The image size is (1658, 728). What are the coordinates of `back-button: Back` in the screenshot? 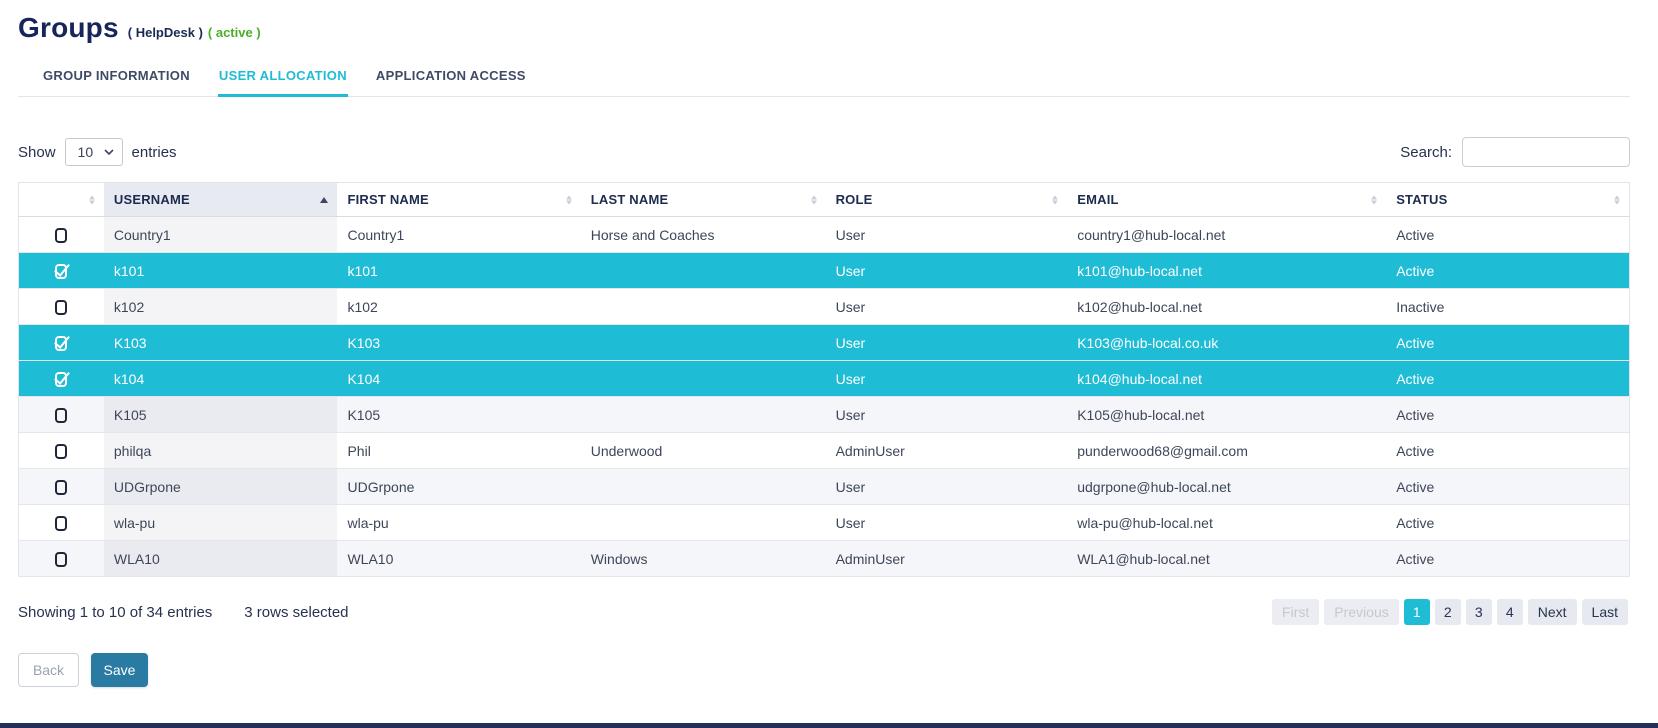 It's located at (48, 670).